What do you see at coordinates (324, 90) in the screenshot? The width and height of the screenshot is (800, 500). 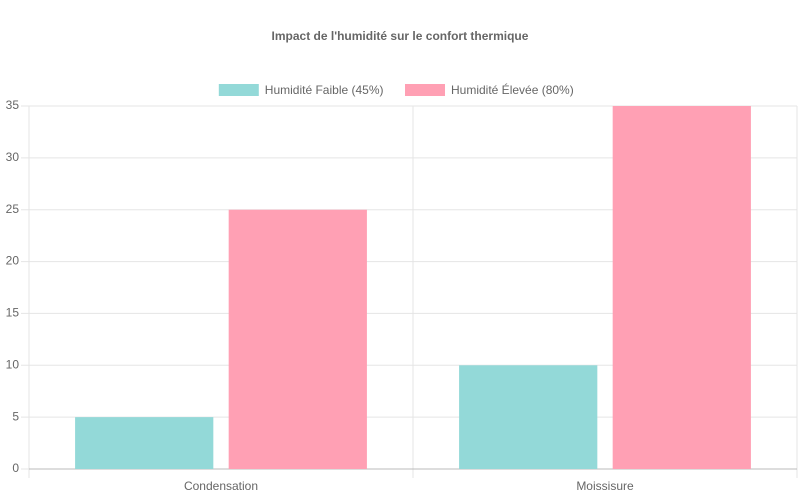 I see `legend-label: Humidité Faible (45%)` at bounding box center [324, 90].